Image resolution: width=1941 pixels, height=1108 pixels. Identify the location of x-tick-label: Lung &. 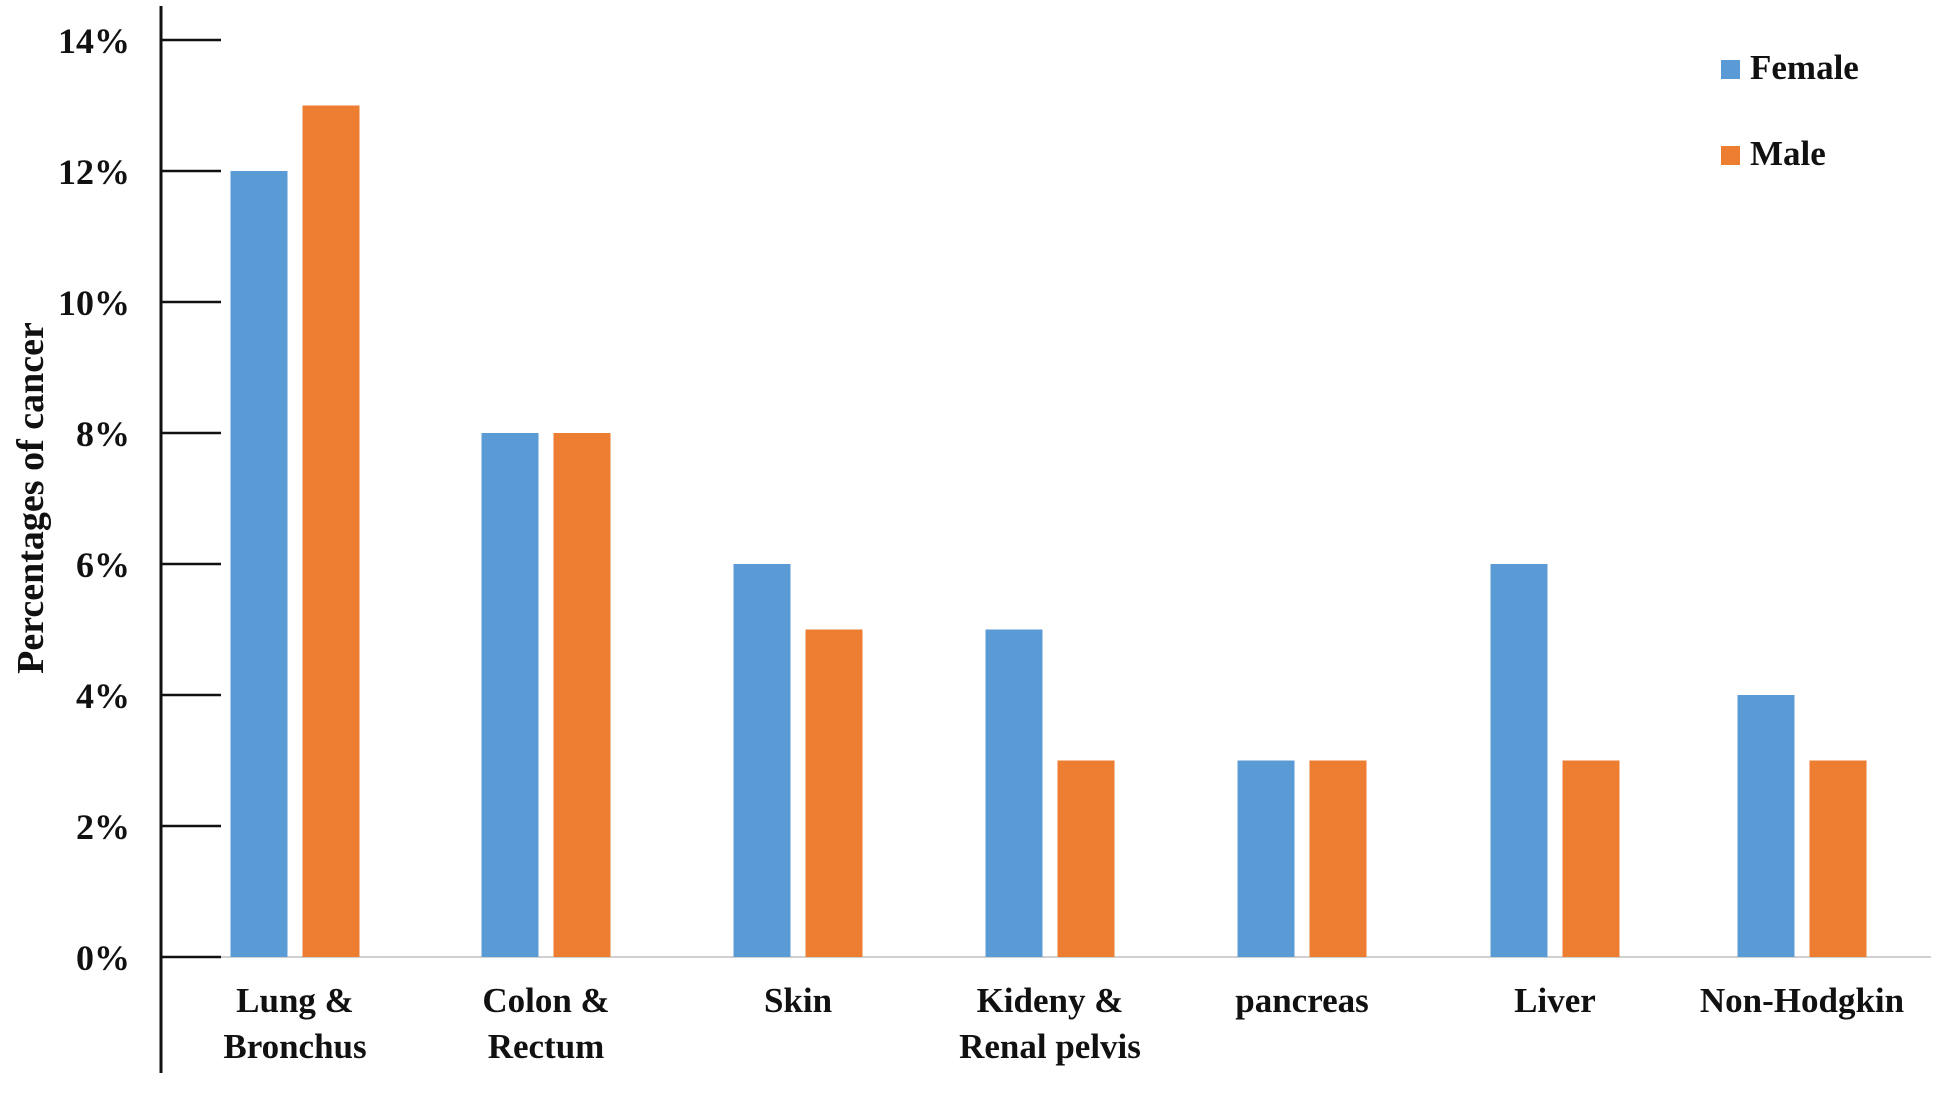
(295, 1000).